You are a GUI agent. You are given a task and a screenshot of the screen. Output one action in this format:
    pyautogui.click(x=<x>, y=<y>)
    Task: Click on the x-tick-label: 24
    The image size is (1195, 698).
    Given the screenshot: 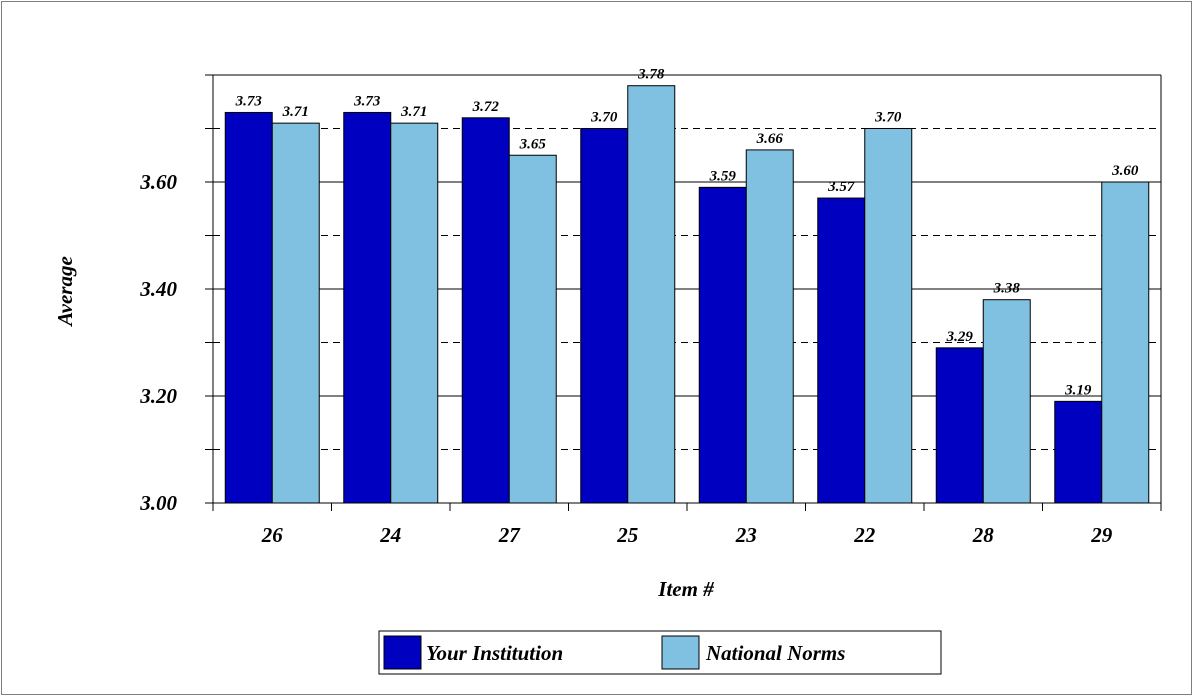 What is the action you would take?
    pyautogui.click(x=390, y=535)
    